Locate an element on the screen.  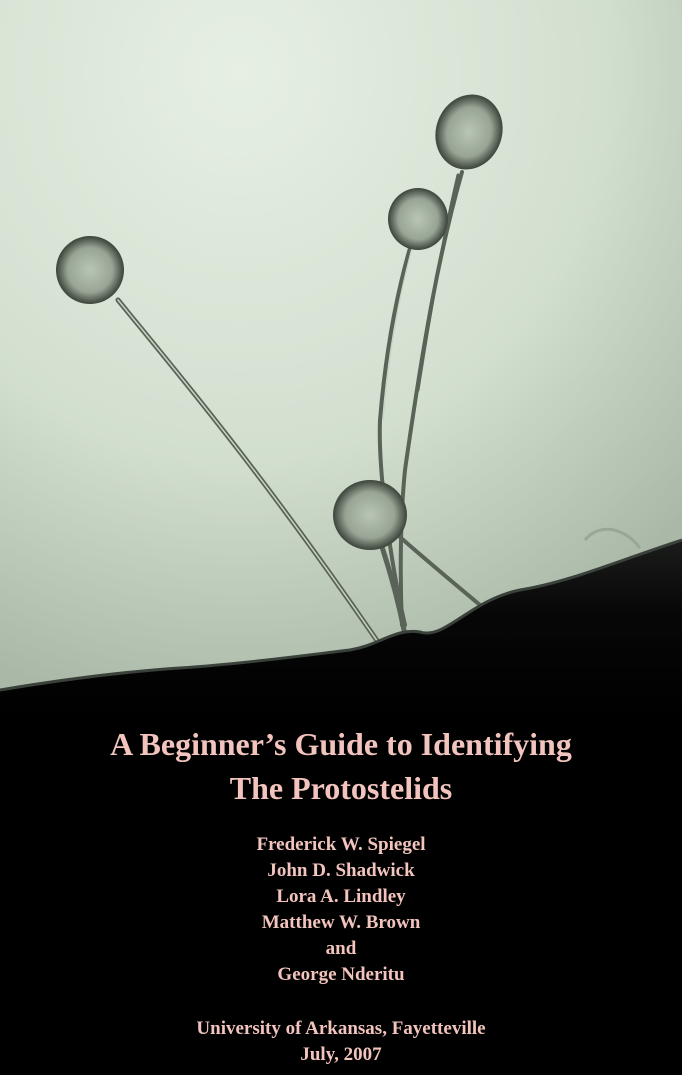
author-4: Matthew W. Brown is located at coordinates (341, 922).